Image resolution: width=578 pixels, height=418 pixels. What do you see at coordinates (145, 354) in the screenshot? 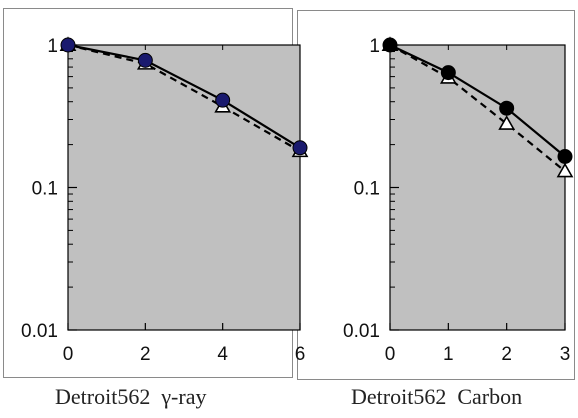
I see `chart-left-x-tick-label: 2` at bounding box center [145, 354].